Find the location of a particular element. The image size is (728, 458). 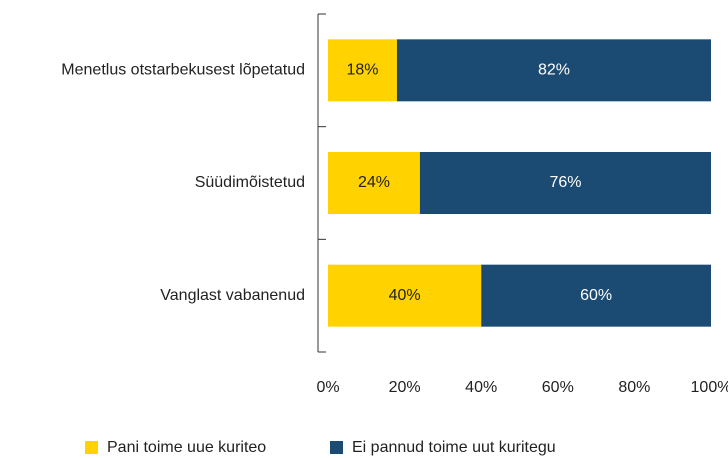

value-label: 18% is located at coordinates (362, 70).